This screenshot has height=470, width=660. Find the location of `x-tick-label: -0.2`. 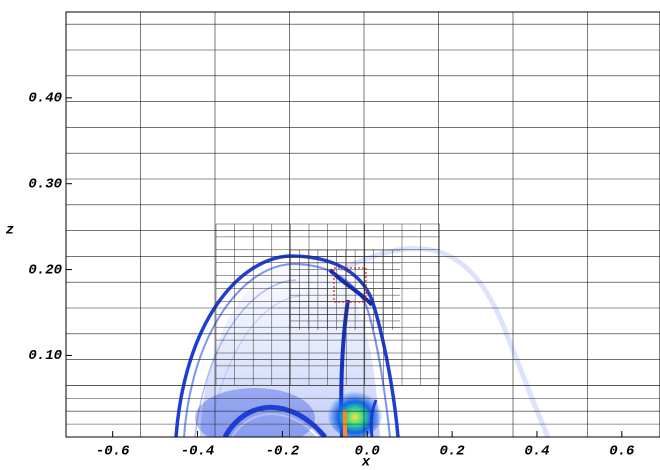

x-tick-label: -0.2 is located at coordinates (283, 452).